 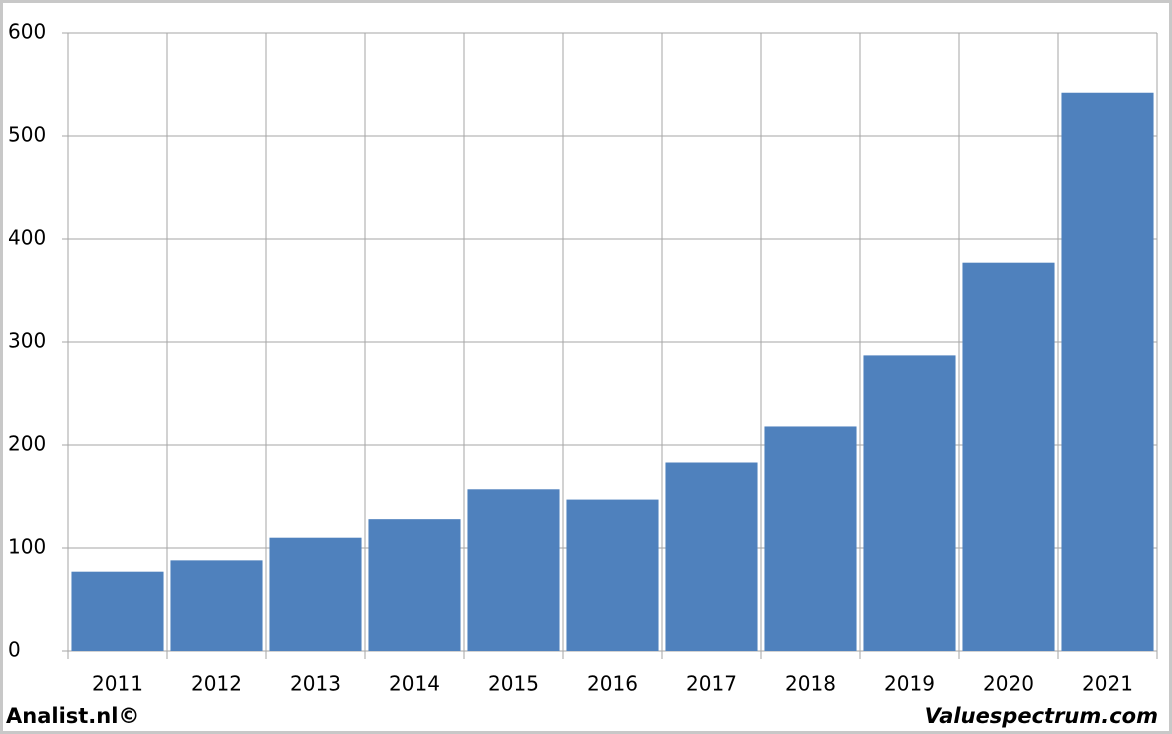 What do you see at coordinates (909, 684) in the screenshot?
I see `x-tick-label: 2019` at bounding box center [909, 684].